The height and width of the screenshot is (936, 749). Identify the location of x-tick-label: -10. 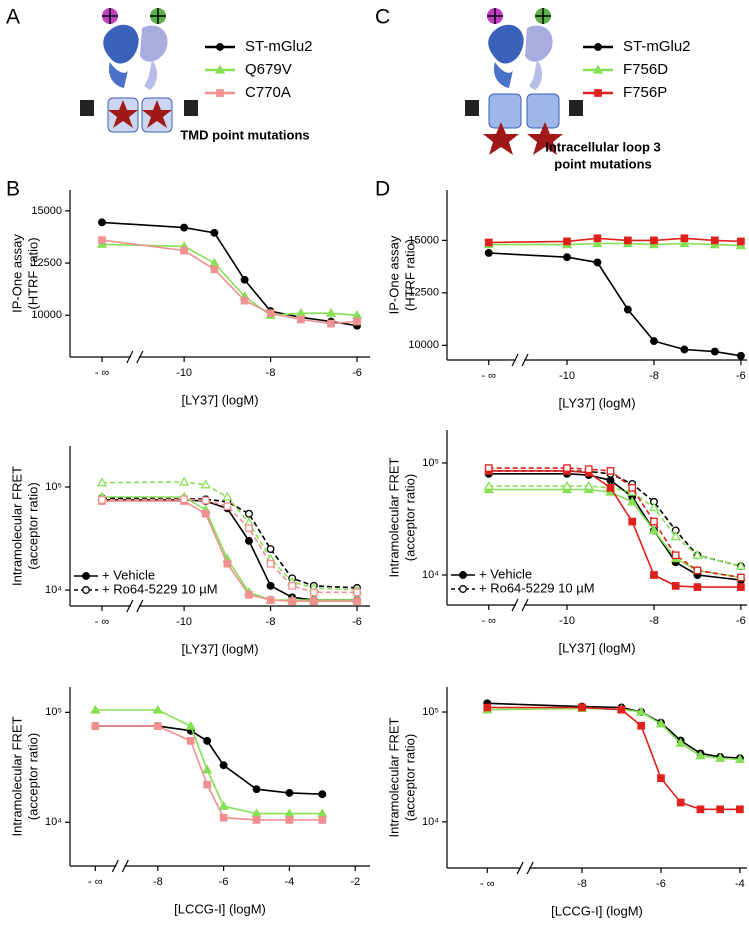
(184, 622).